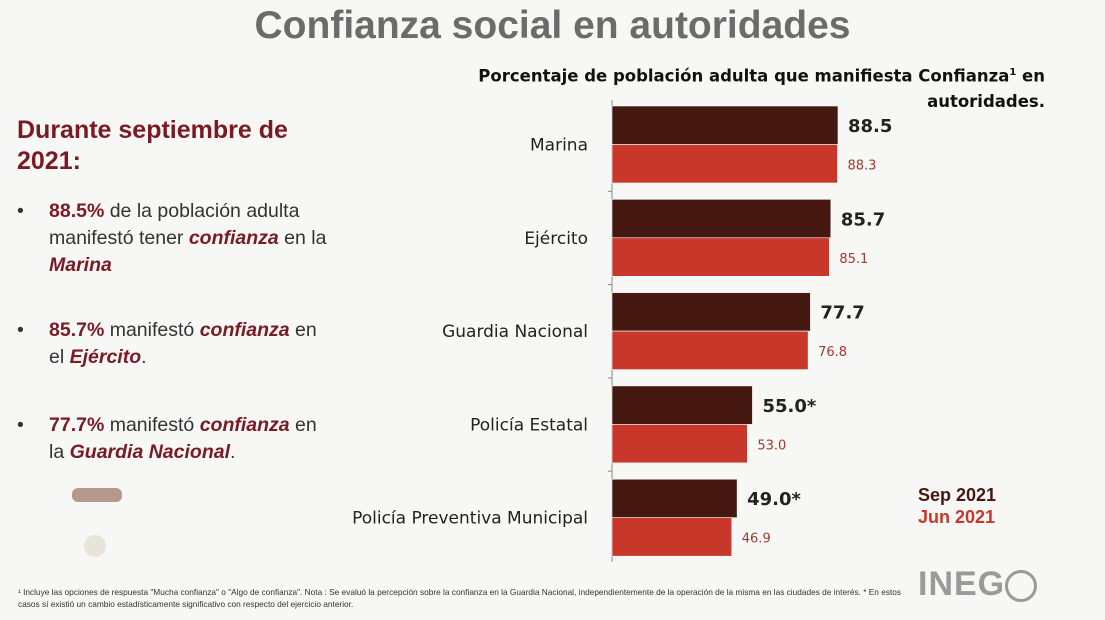 The width and height of the screenshot is (1105, 620). What do you see at coordinates (470, 519) in the screenshot?
I see `category-label: Policía Preventiva Municipal` at bounding box center [470, 519].